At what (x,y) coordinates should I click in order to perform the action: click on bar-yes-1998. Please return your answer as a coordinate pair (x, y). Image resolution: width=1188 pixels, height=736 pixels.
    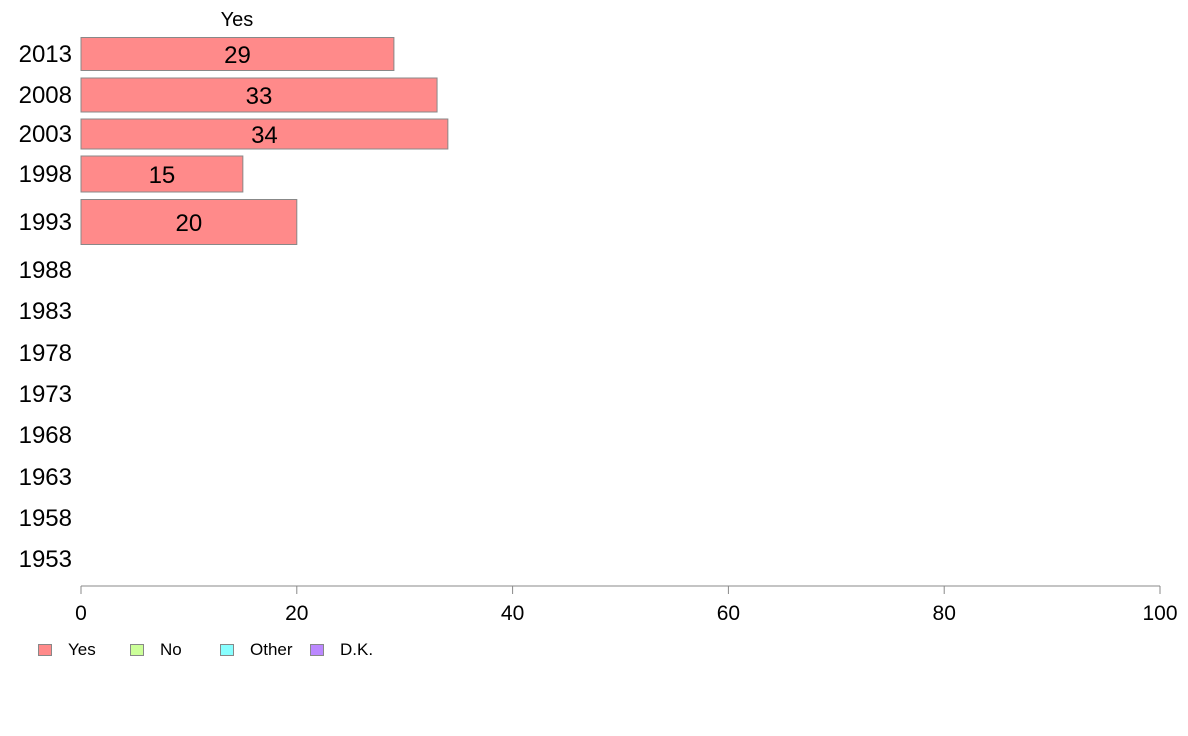
    Looking at the image, I should click on (162, 174).